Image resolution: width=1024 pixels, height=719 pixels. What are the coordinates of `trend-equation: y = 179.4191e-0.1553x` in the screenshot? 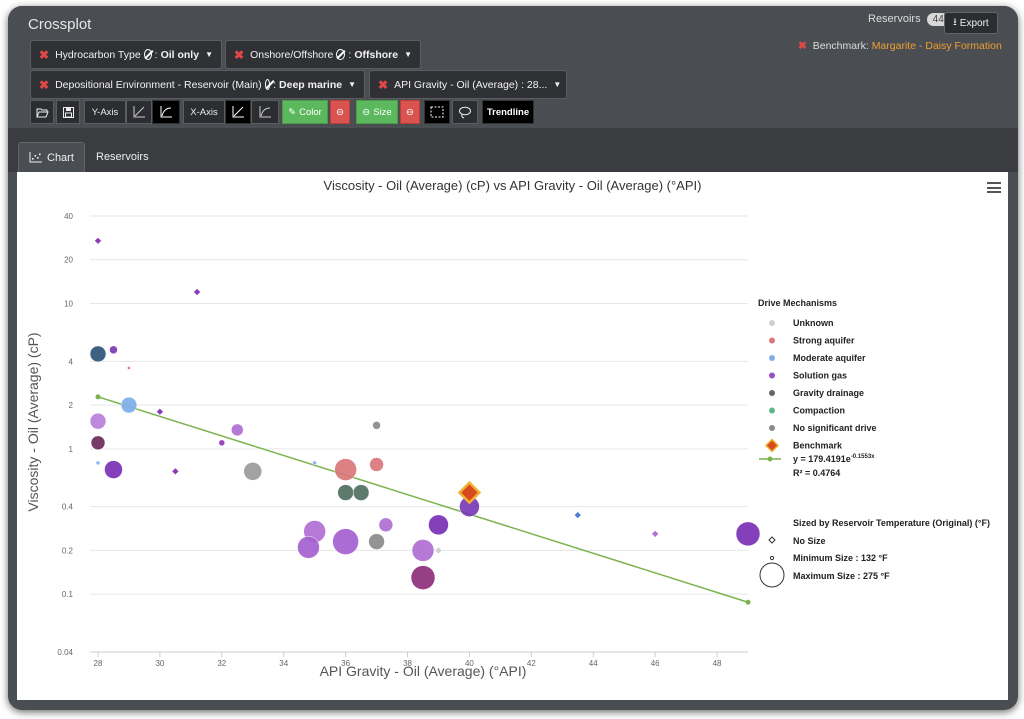 It's located at (834, 459).